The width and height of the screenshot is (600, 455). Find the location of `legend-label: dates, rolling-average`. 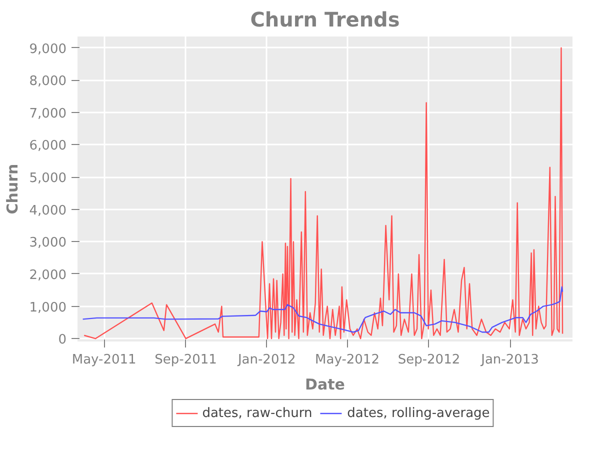

legend-label: dates, rolling-average is located at coordinates (418, 413).